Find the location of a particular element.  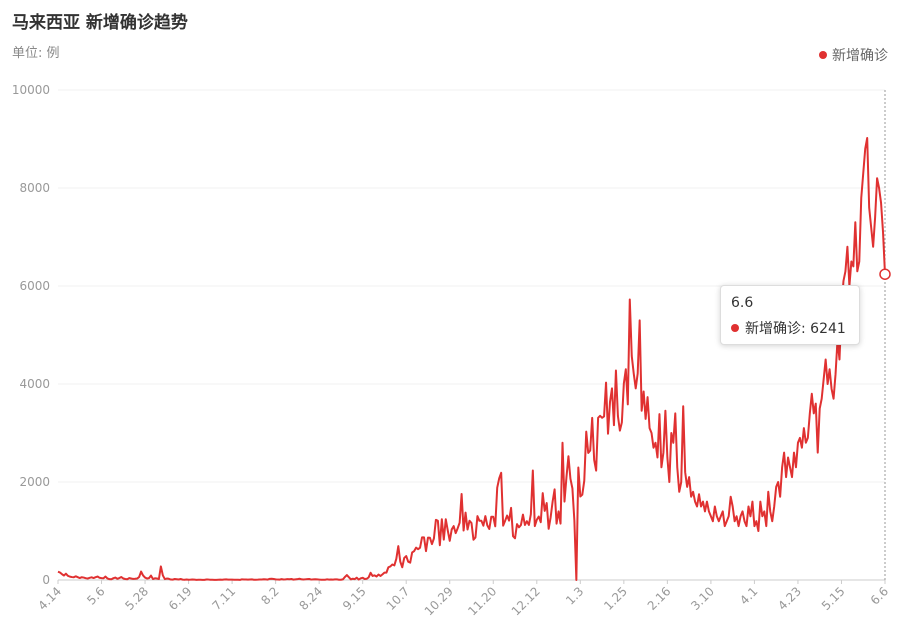

legend-label: 新增确诊 is located at coordinates (860, 56).